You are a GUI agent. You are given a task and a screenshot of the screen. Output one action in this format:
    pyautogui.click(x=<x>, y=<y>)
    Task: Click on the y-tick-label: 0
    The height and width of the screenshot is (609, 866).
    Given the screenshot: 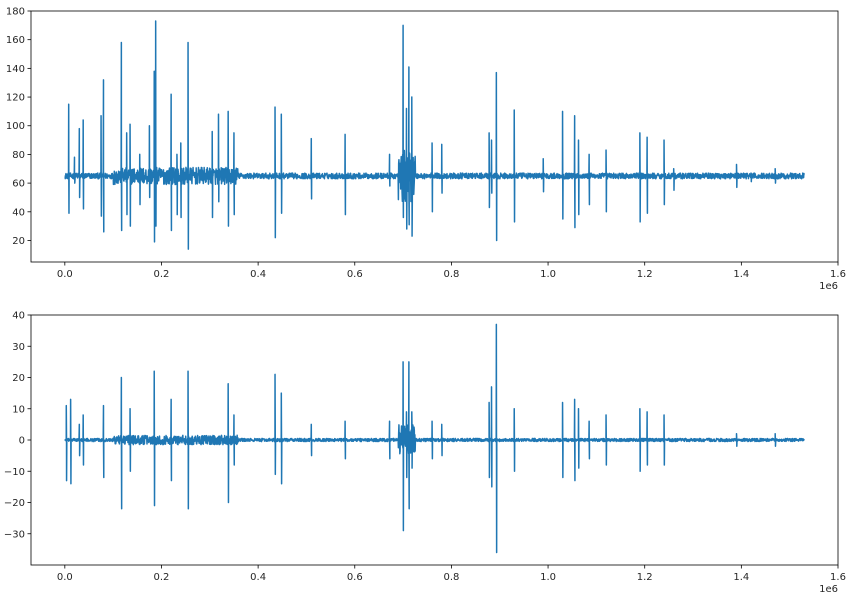 What is the action you would take?
    pyautogui.click(x=22, y=441)
    